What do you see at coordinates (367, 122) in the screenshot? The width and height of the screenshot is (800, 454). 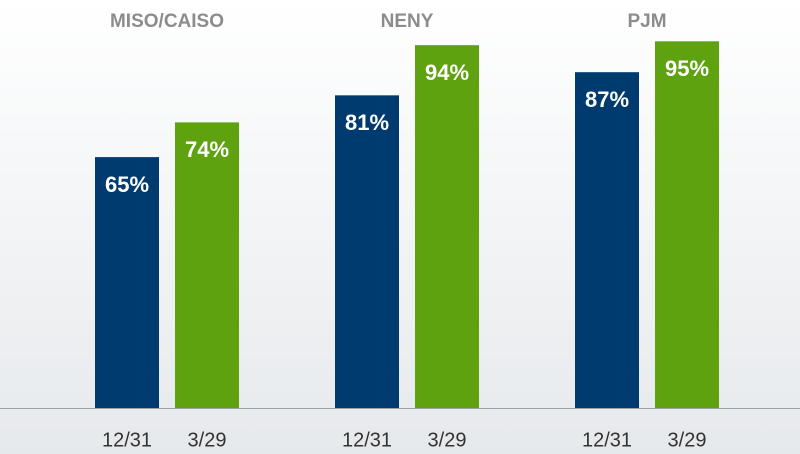 I see `value-label: 81%` at bounding box center [367, 122].